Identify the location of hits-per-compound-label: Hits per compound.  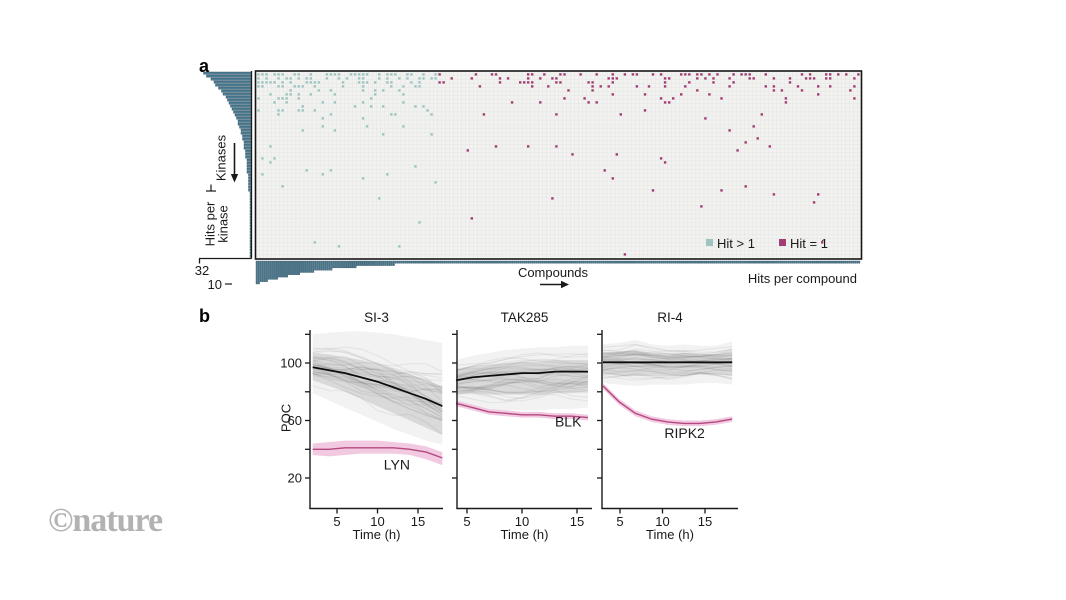
(802, 278).